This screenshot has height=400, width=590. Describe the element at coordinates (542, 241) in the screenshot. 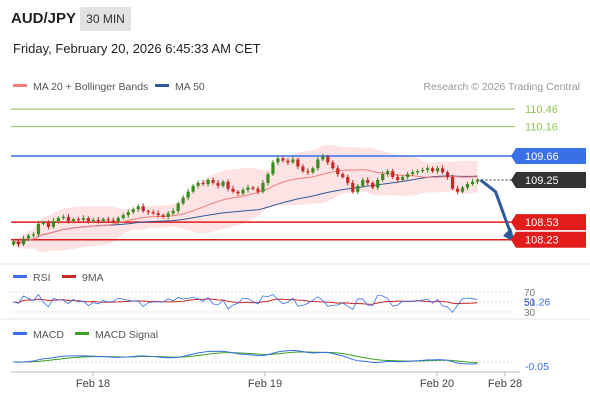

I see `level-label-108.23: 108.23` at that location.